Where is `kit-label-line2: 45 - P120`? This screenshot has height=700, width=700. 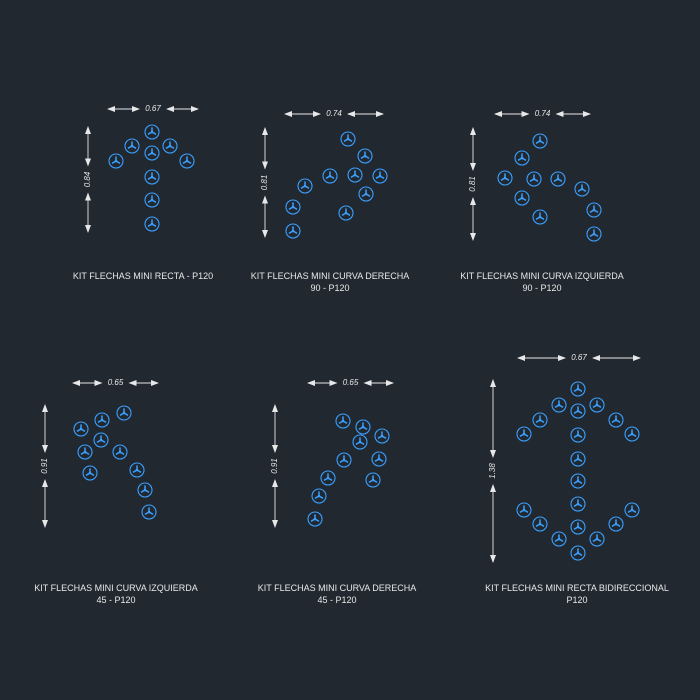 kit-label-line2: 45 - P120 is located at coordinates (116, 600).